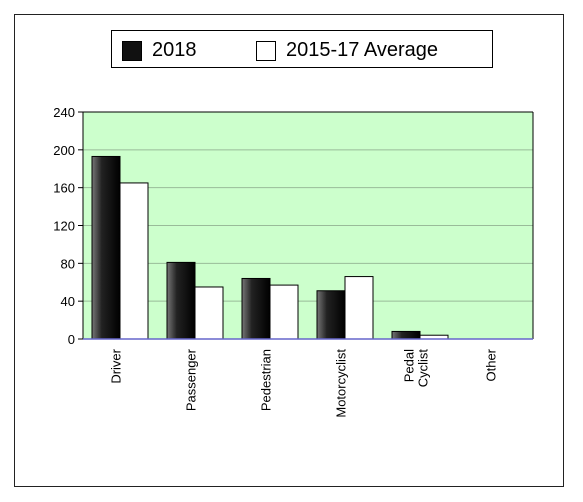  Describe the element at coordinates (68, 263) in the screenshot. I see `y-tick-label-80: 80` at that location.